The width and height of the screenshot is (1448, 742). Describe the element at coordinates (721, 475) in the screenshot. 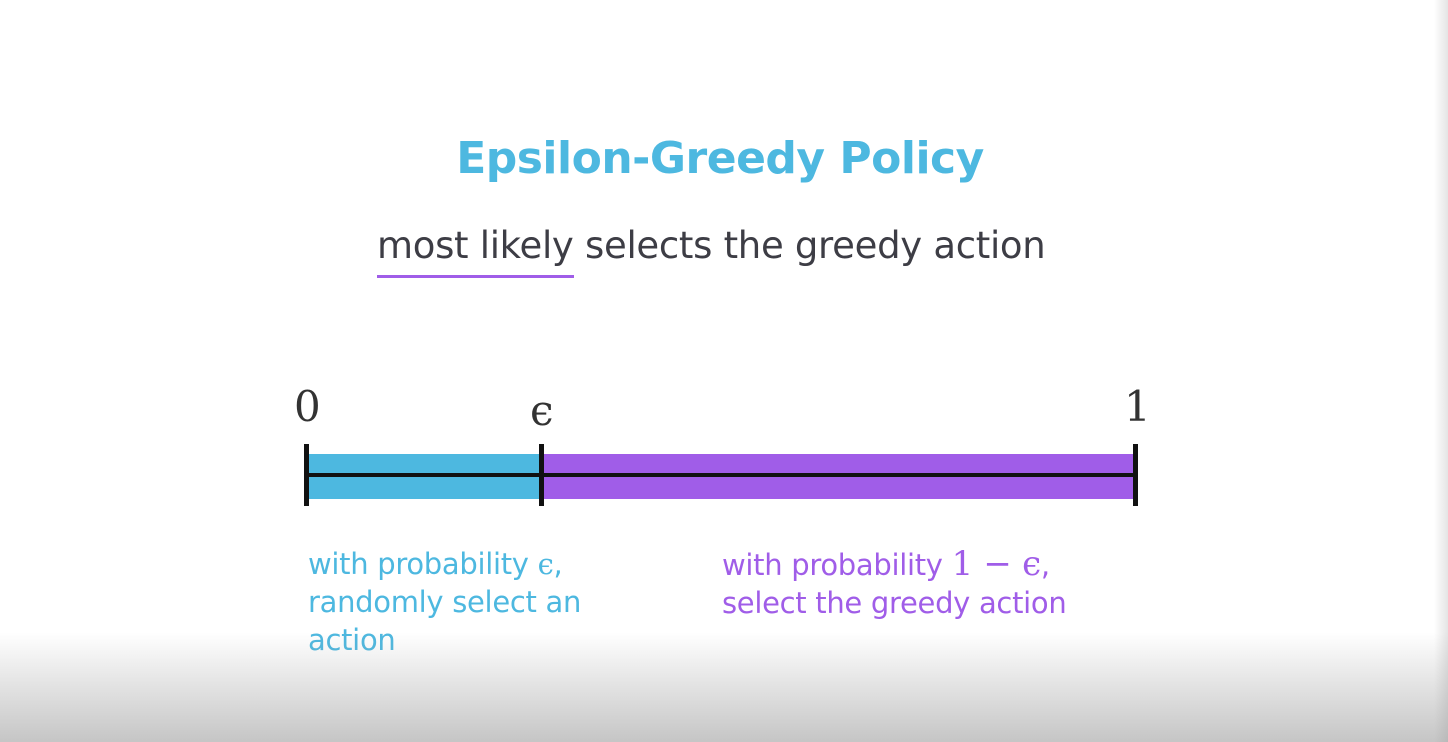

I see `axis-line` at that location.